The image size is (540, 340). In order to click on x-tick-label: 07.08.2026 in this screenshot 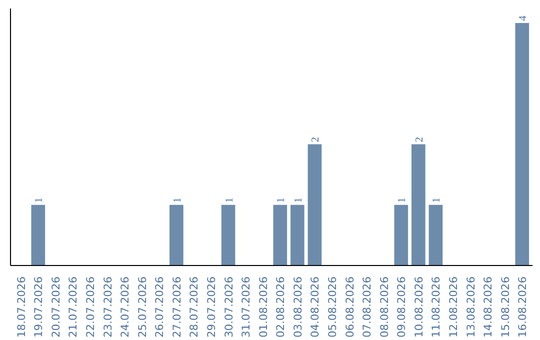, I will do `click(367, 307)`.